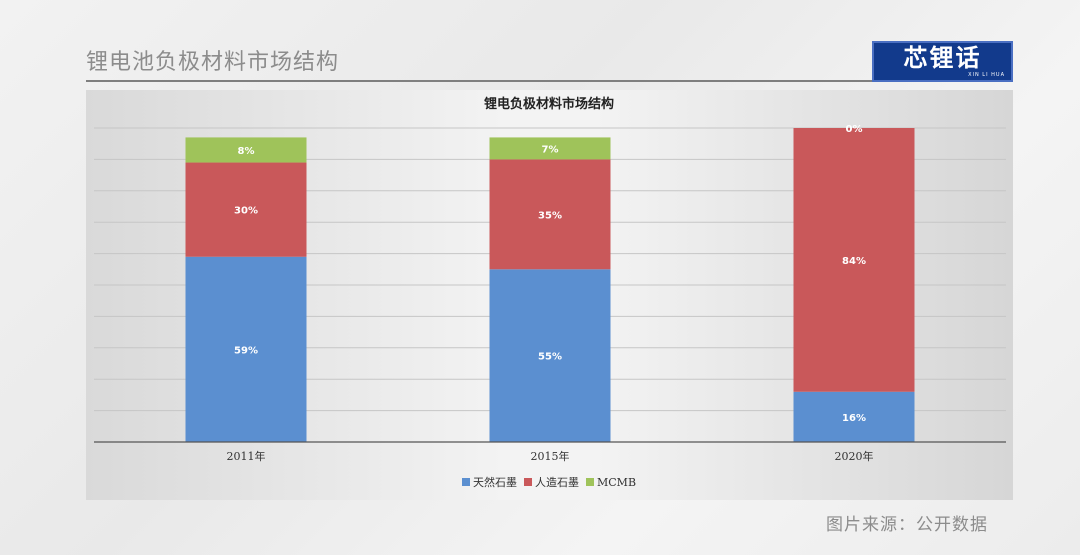 Image resolution: width=1080 pixels, height=555 pixels. Describe the element at coordinates (616, 482) in the screenshot. I see `legend-label: MCMB` at that location.